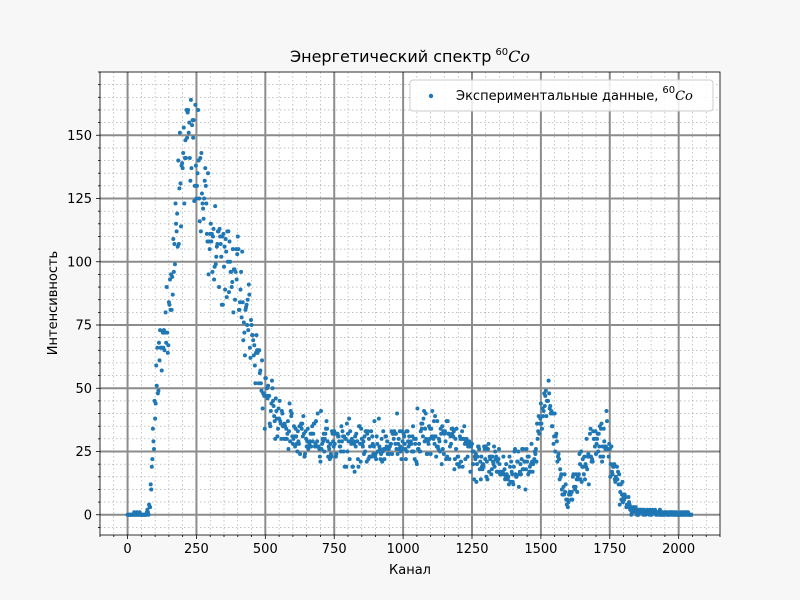 The width and height of the screenshot is (800, 600). I want to click on legend-marker, so click(431, 96).